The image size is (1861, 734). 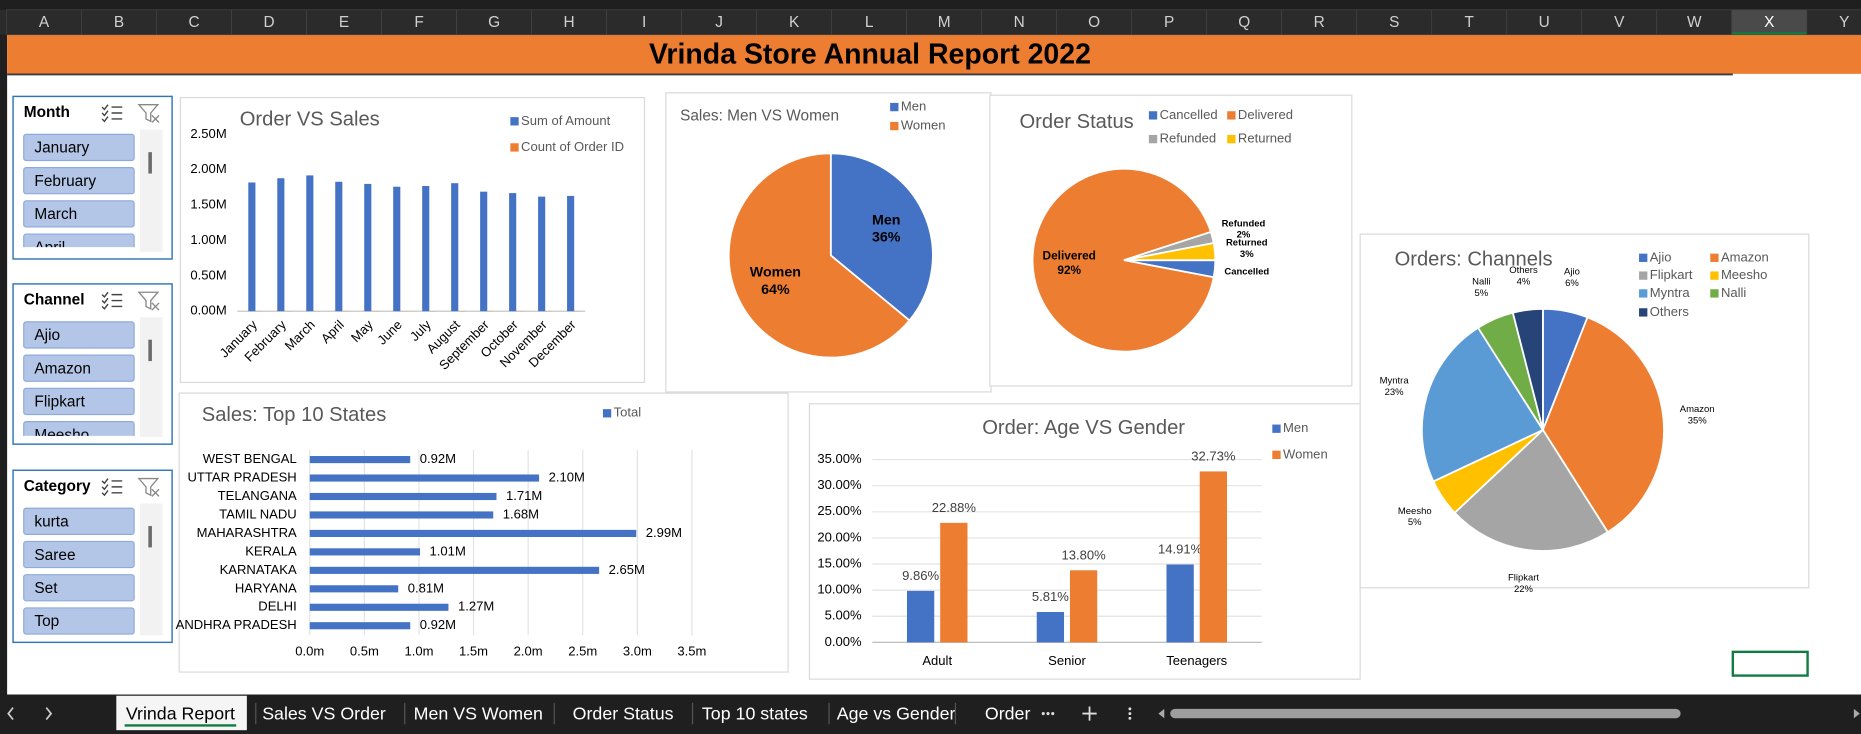 What do you see at coordinates (151, 190) in the screenshot?
I see `slicer-scroll-track` at bounding box center [151, 190].